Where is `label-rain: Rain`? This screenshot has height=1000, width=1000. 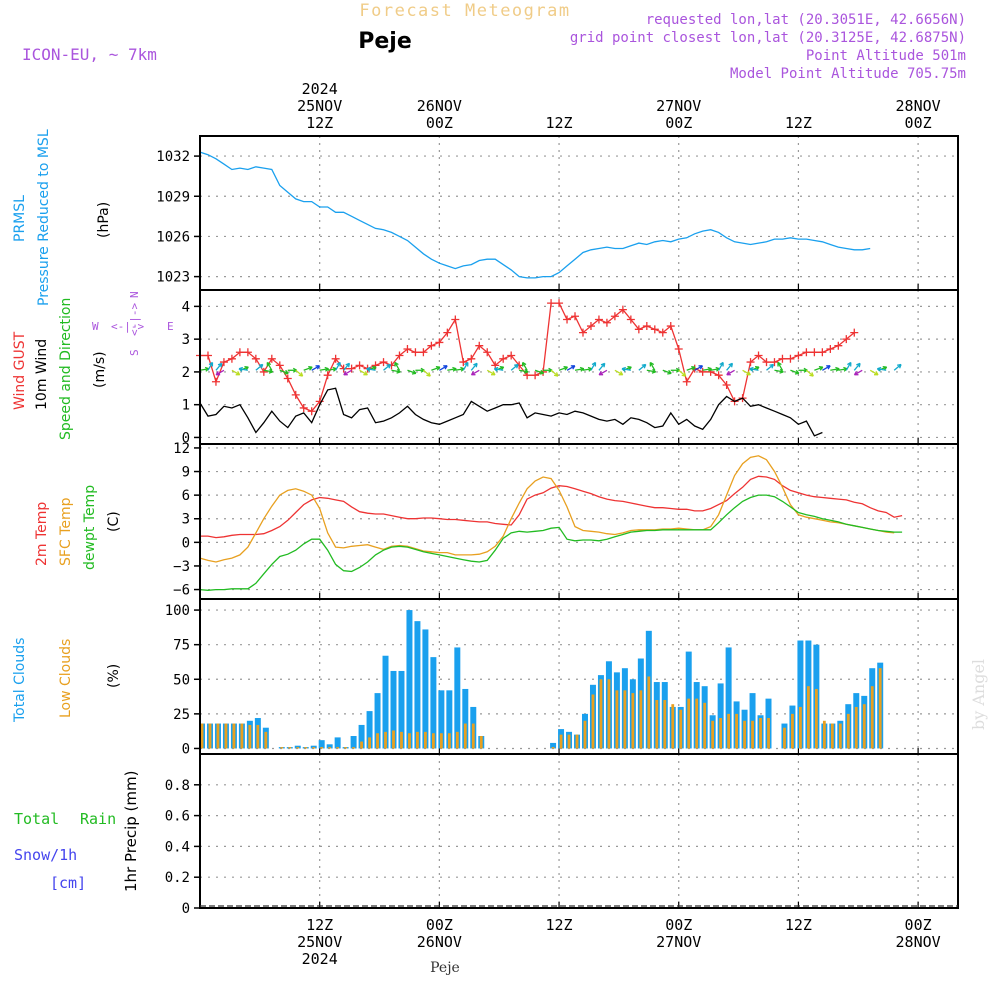 label-rain: Rain is located at coordinates (98, 819).